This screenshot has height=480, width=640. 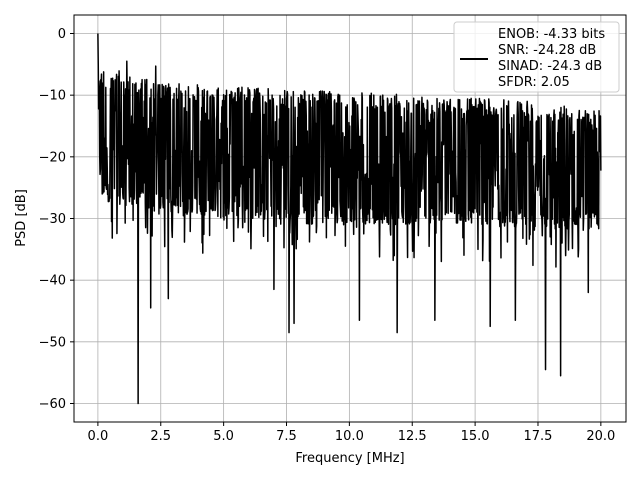 I want to click on y-axis-label: PSD [dB], so click(x=21, y=218).